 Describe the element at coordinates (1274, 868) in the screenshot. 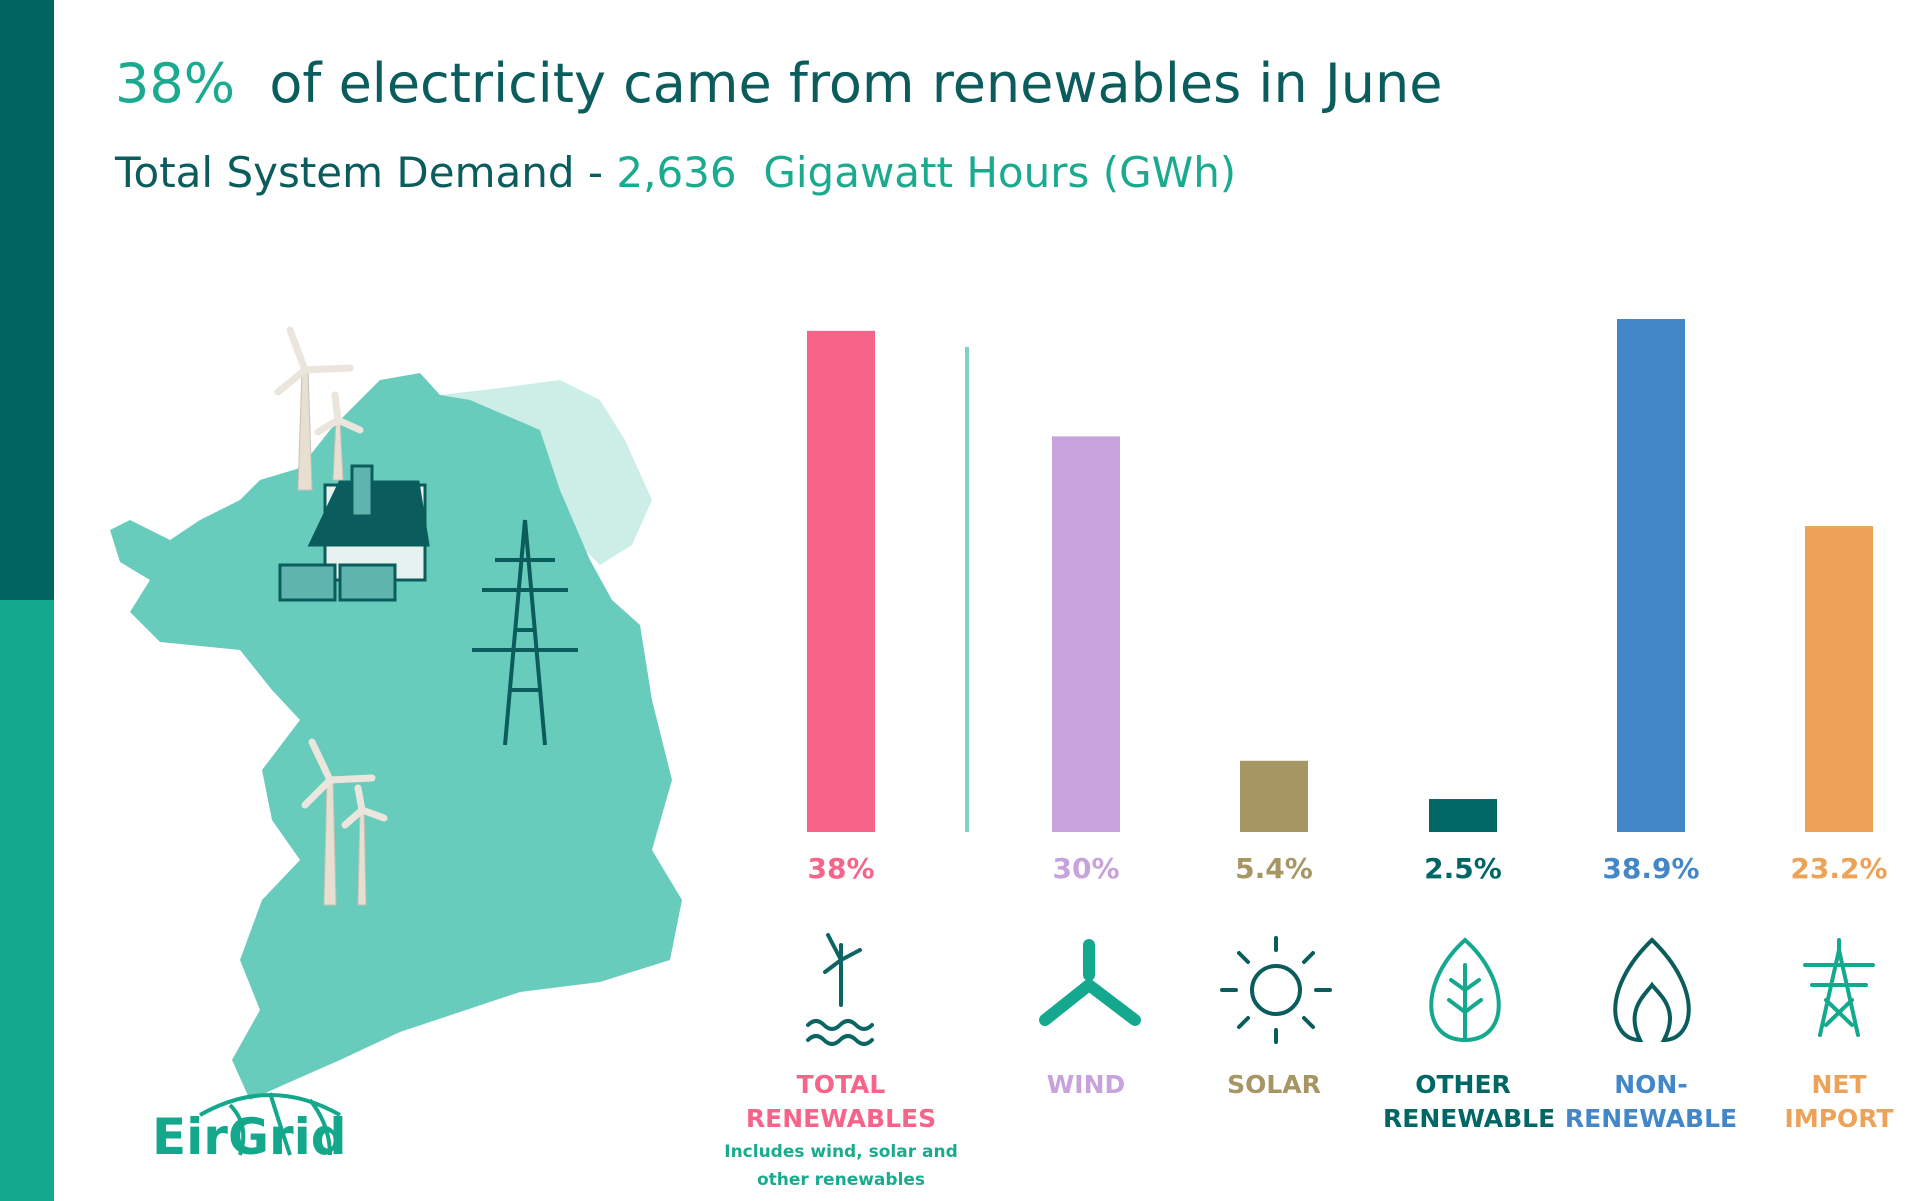

I see `value-label: 5.4%` at that location.